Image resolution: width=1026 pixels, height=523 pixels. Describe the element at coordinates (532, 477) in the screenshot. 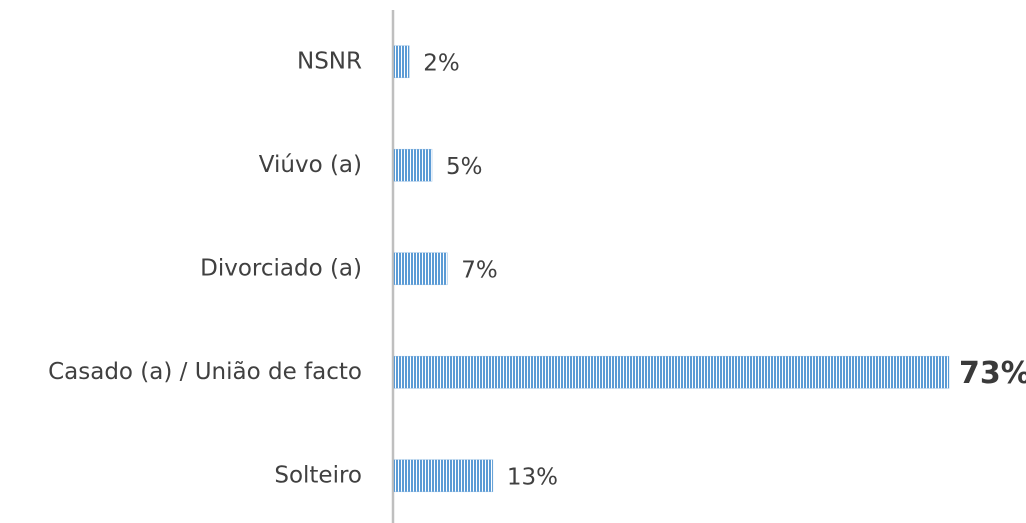

I see `value-label: 13%` at that location.